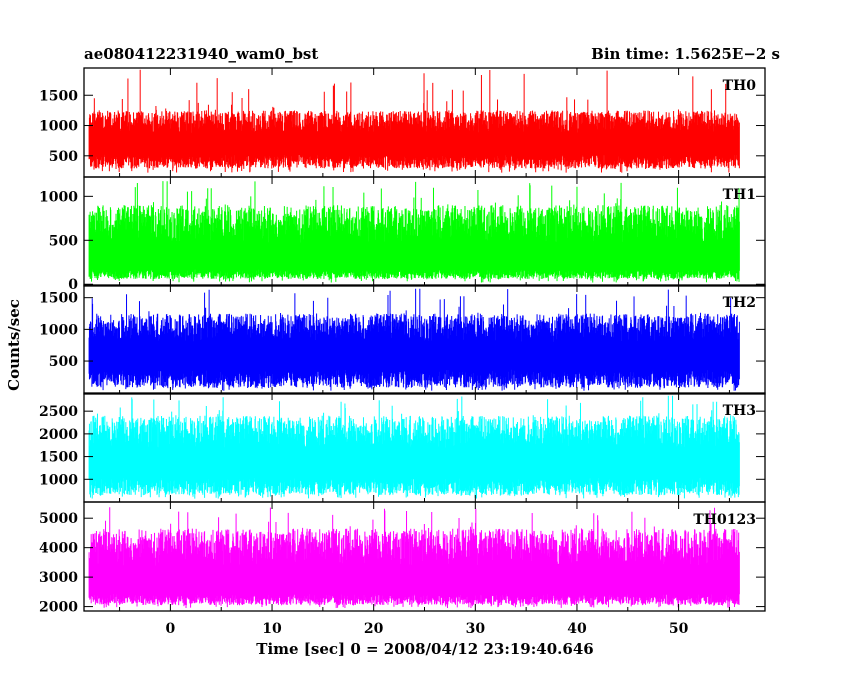 The height and width of the screenshot is (680, 850). Describe the element at coordinates (740, 86) in the screenshot. I see `panel-label-th0: TH0` at that location.